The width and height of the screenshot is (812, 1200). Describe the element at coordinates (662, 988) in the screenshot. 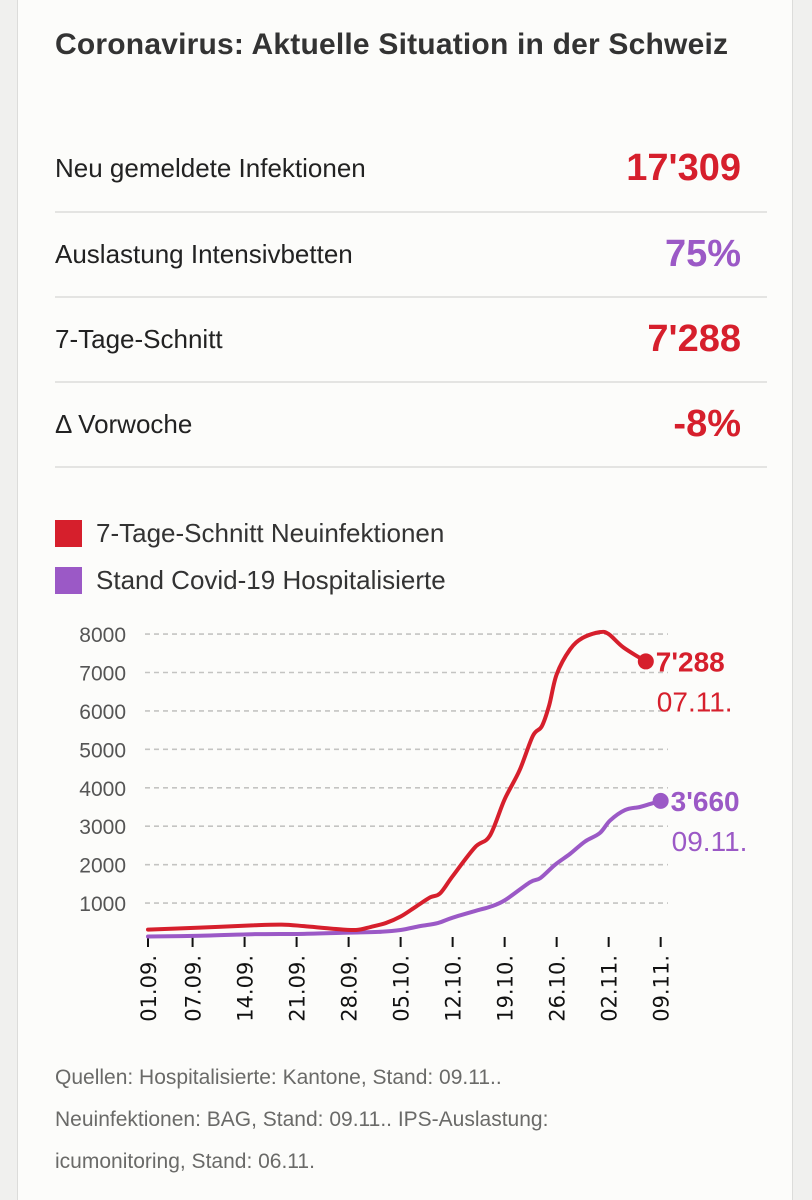

I see `x-tick-label: 09.11.` at that location.